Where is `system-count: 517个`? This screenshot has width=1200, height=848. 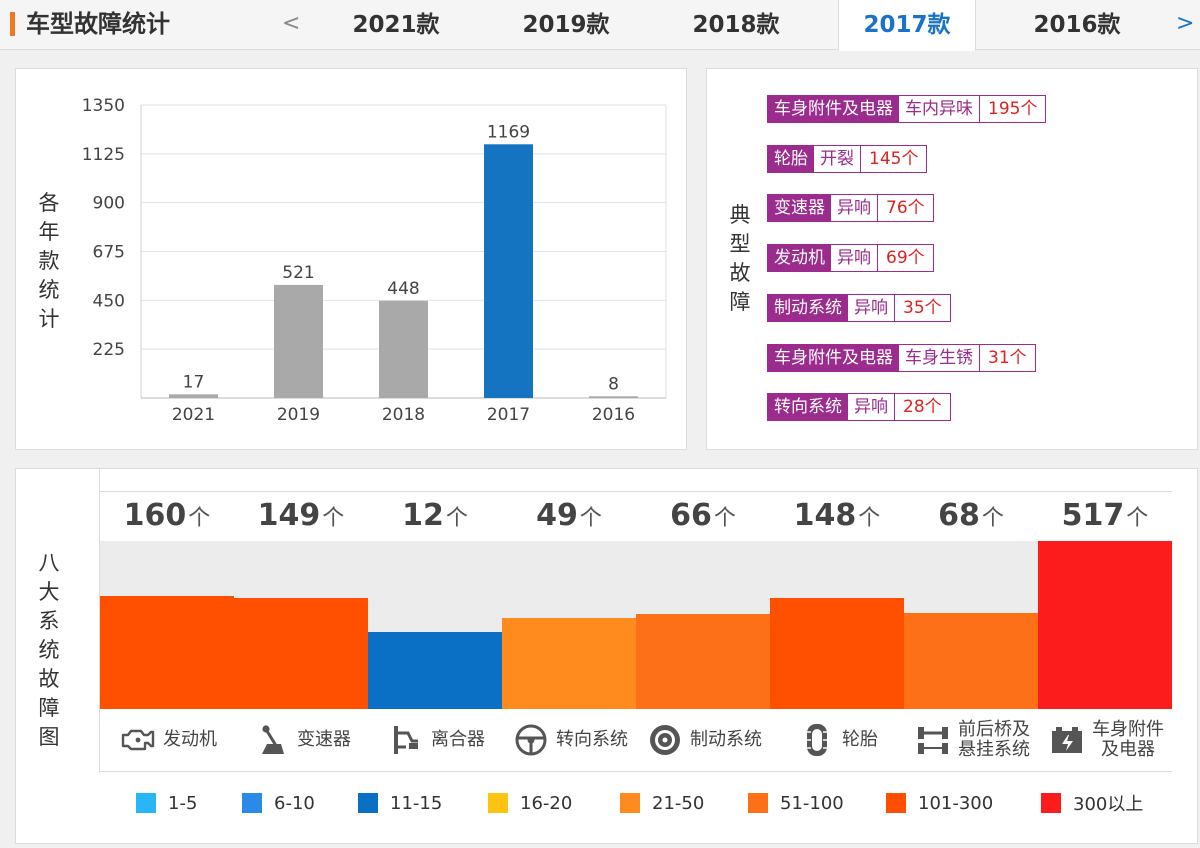
system-count: 517个 is located at coordinates (1105, 516).